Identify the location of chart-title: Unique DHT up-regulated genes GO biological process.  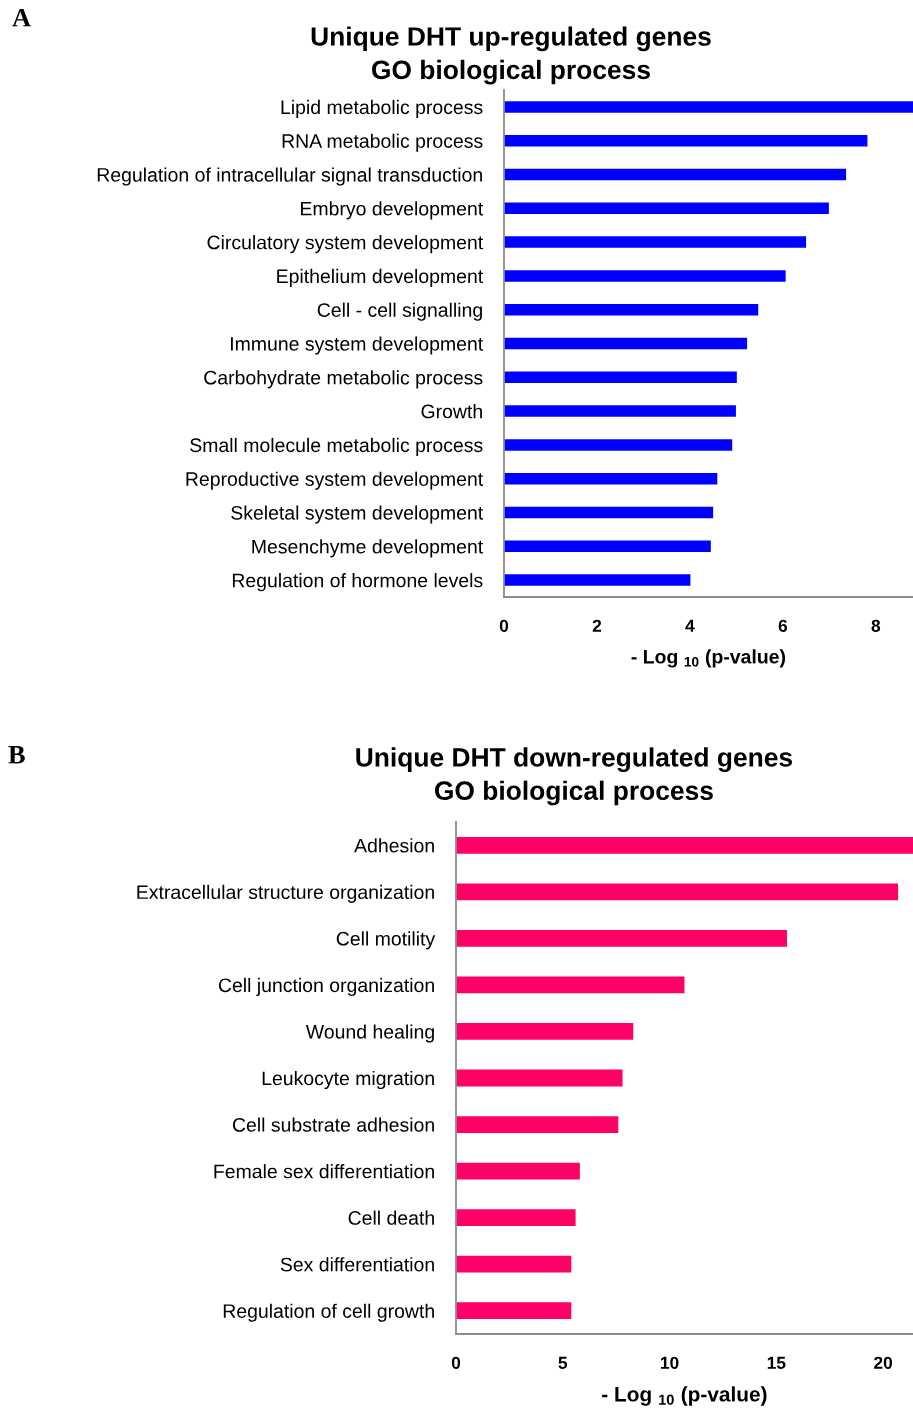
(511, 55).